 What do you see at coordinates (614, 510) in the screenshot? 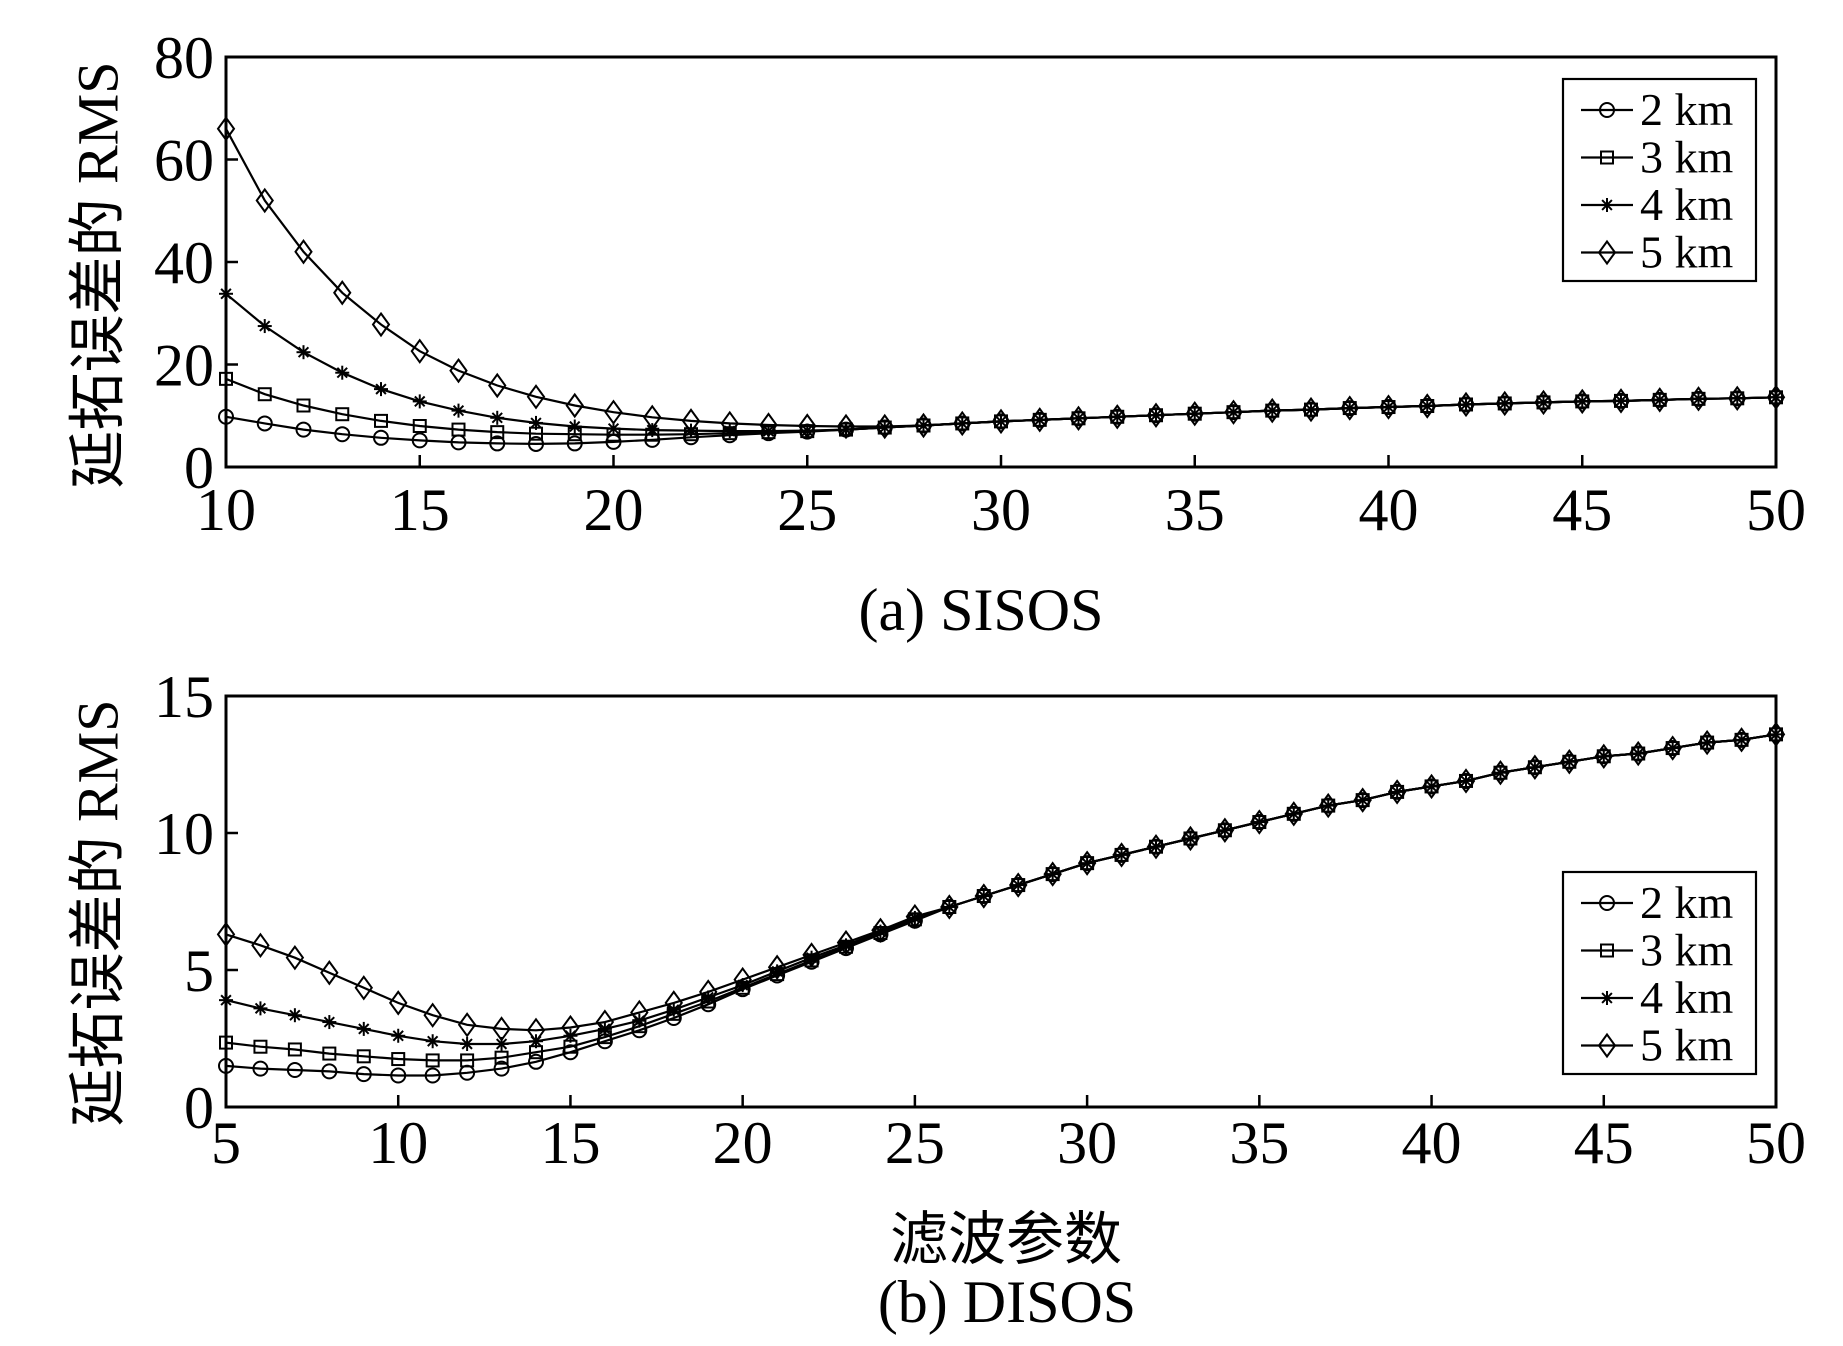
I see `x-tick-label: 20` at bounding box center [614, 510].